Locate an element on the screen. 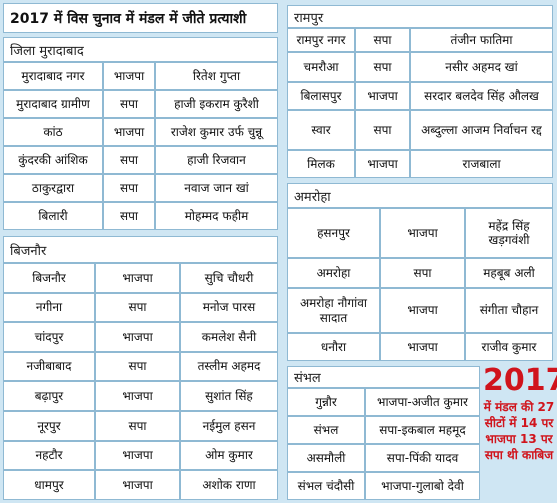 This screenshot has height=503, width=557. table-cell: नूरपुर is located at coordinates (49, 426).